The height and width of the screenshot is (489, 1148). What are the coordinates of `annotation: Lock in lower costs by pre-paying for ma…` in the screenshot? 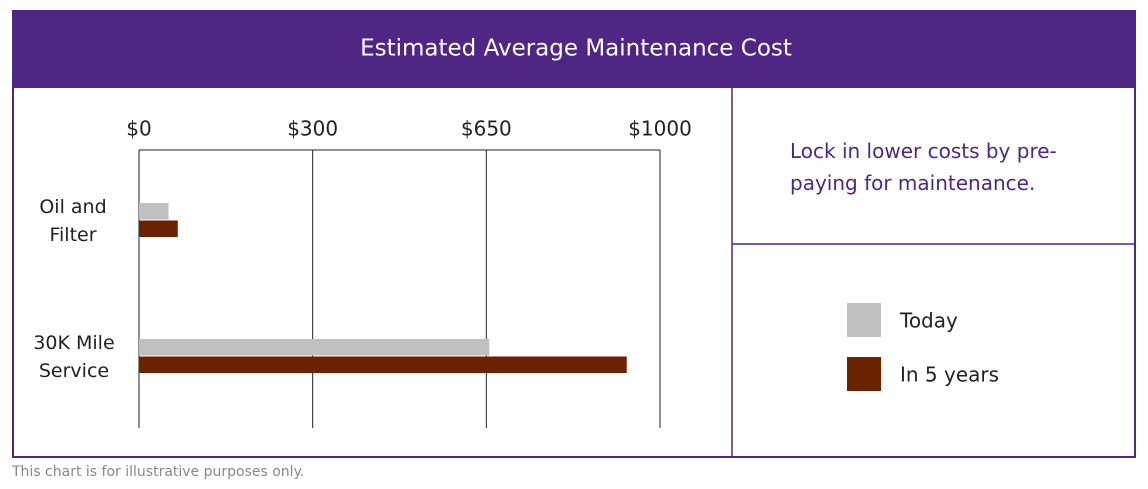 It's located at (923, 167).